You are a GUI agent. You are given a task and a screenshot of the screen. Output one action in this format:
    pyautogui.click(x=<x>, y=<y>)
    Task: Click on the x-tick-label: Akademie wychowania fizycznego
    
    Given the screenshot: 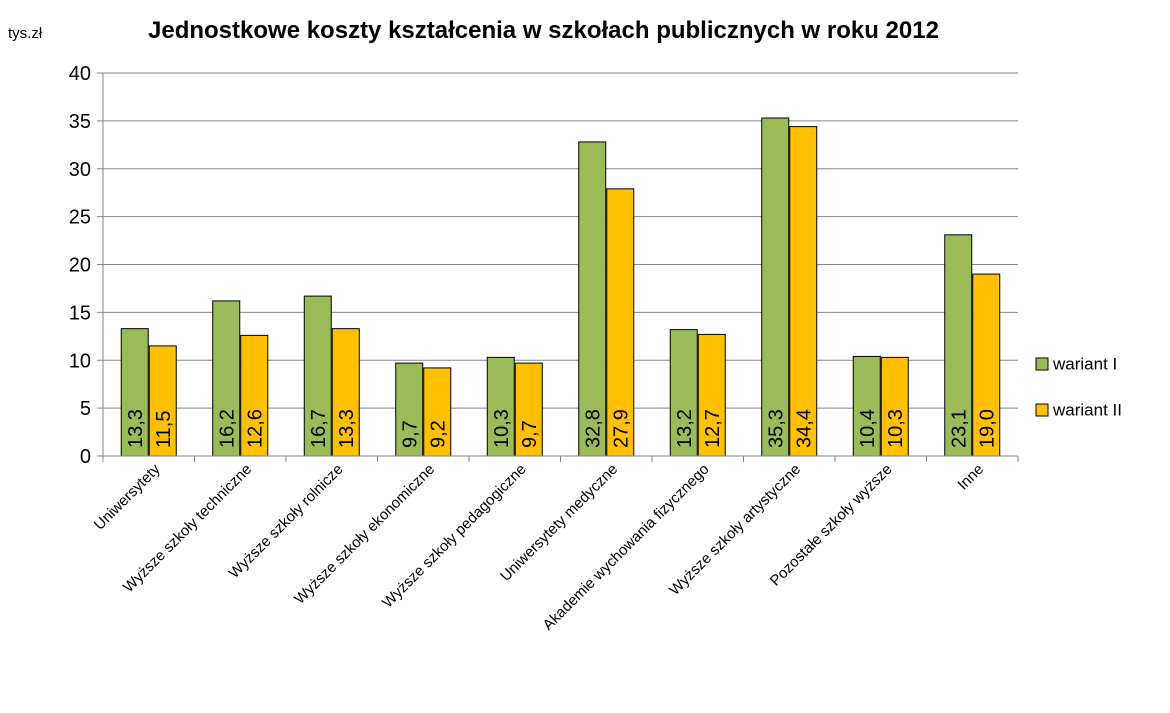 What is the action you would take?
    pyautogui.click(x=626, y=547)
    